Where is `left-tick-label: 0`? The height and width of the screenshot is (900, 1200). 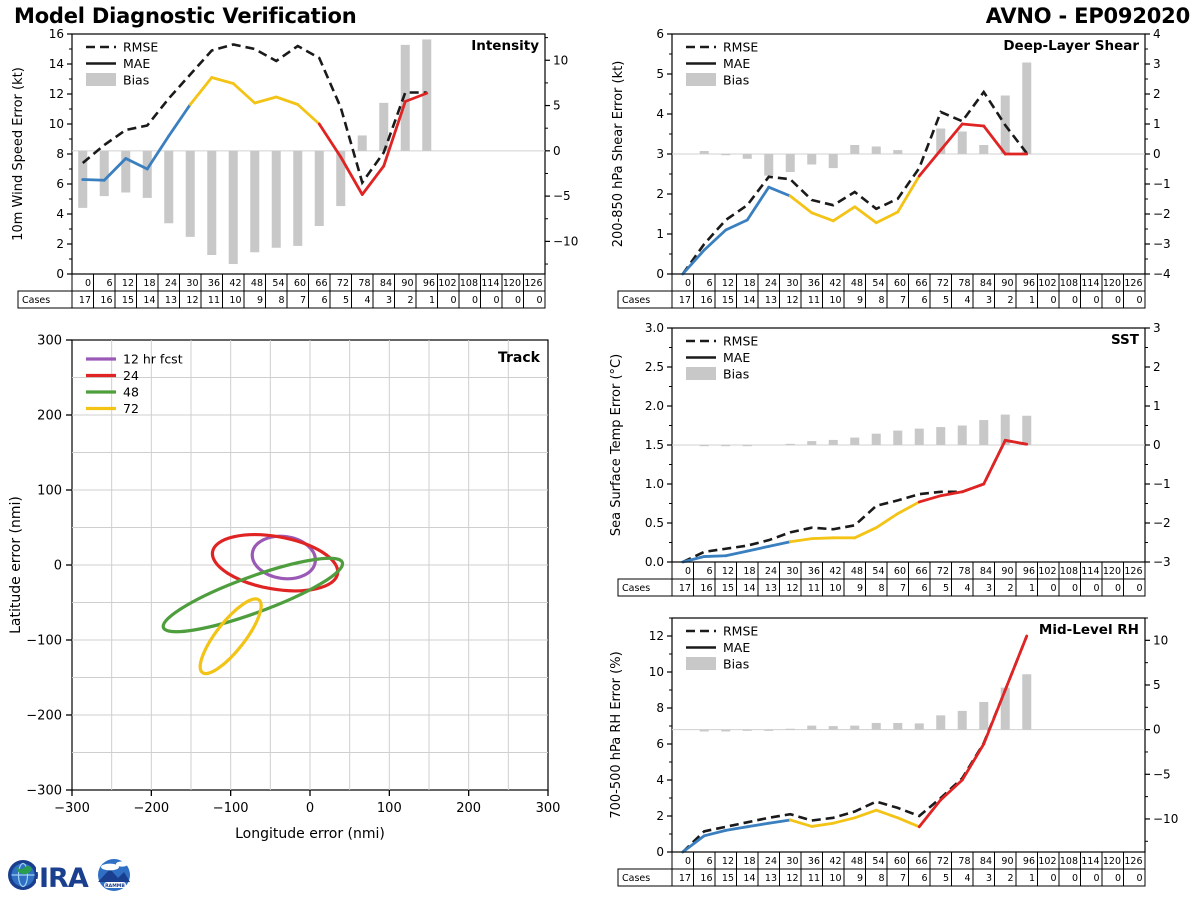 left-tick-label: 0 is located at coordinates (660, 274).